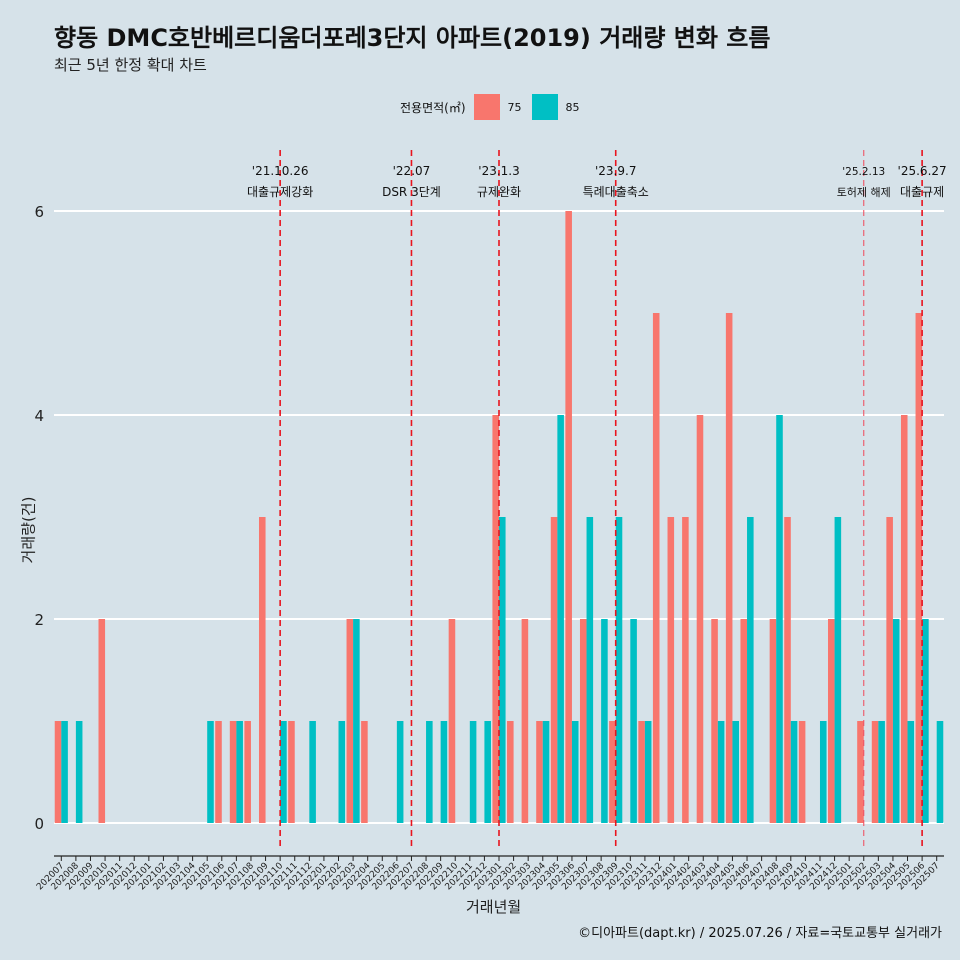  Describe the element at coordinates (922, 171) in the screenshot. I see `event-date-label: '25.6.27` at that location.